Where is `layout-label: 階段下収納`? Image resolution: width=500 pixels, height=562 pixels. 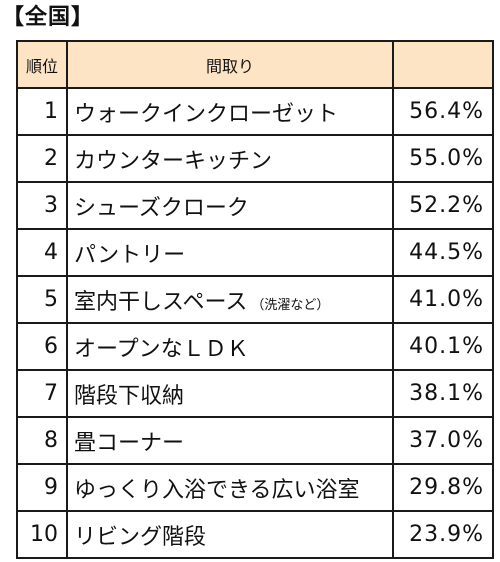
layout-label: 階段下収納 is located at coordinates (129, 396).